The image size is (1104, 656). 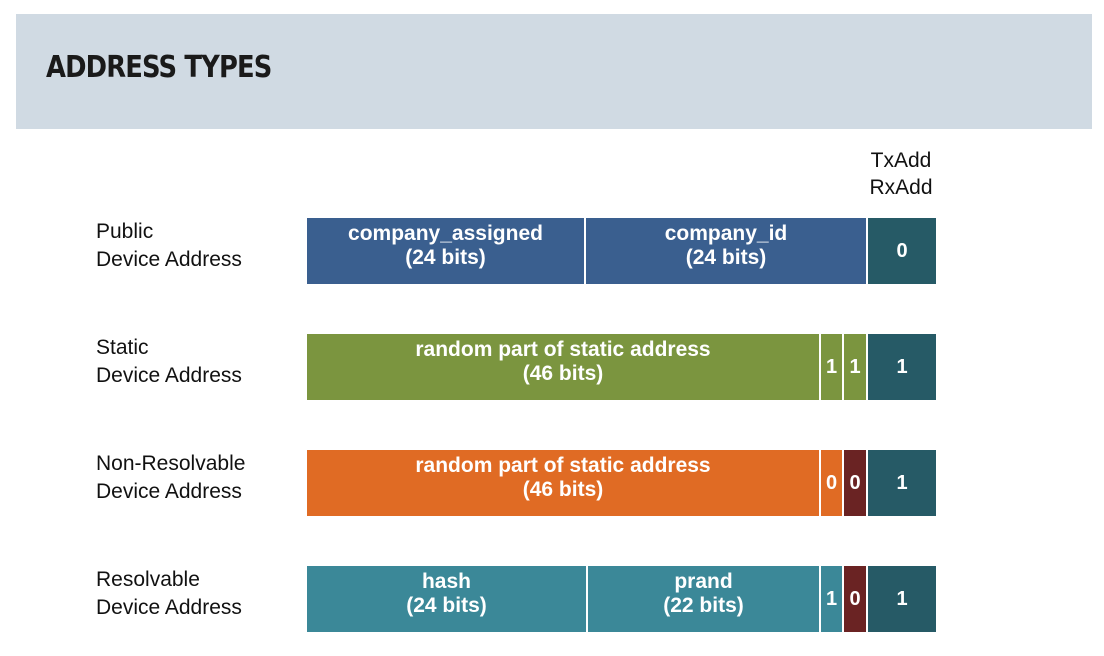 What do you see at coordinates (122, 347) in the screenshot?
I see `row-label-line1: Static` at bounding box center [122, 347].